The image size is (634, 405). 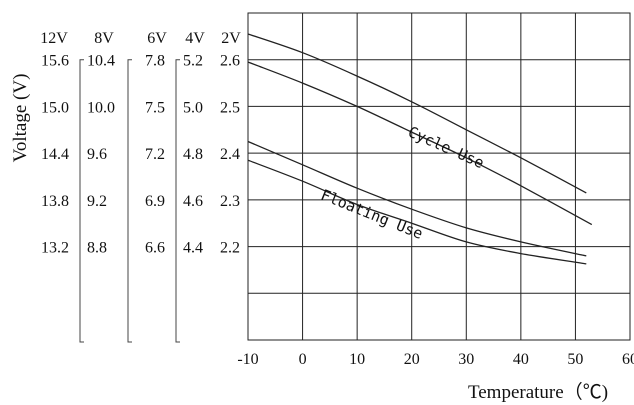 I want to click on x-tick-labels: -10 0 10 20 30 40 50 60, so click(x=435, y=359).